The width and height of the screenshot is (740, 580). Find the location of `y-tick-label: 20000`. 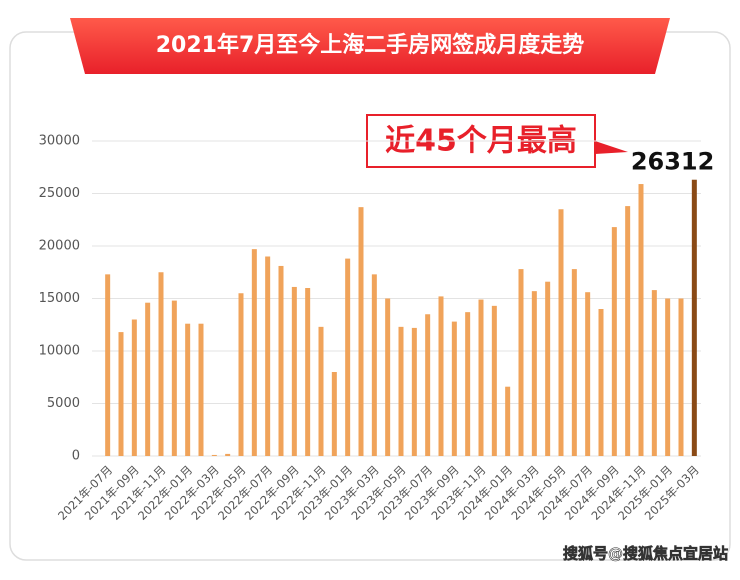

y-tick-label: 20000 is located at coordinates (59, 246).